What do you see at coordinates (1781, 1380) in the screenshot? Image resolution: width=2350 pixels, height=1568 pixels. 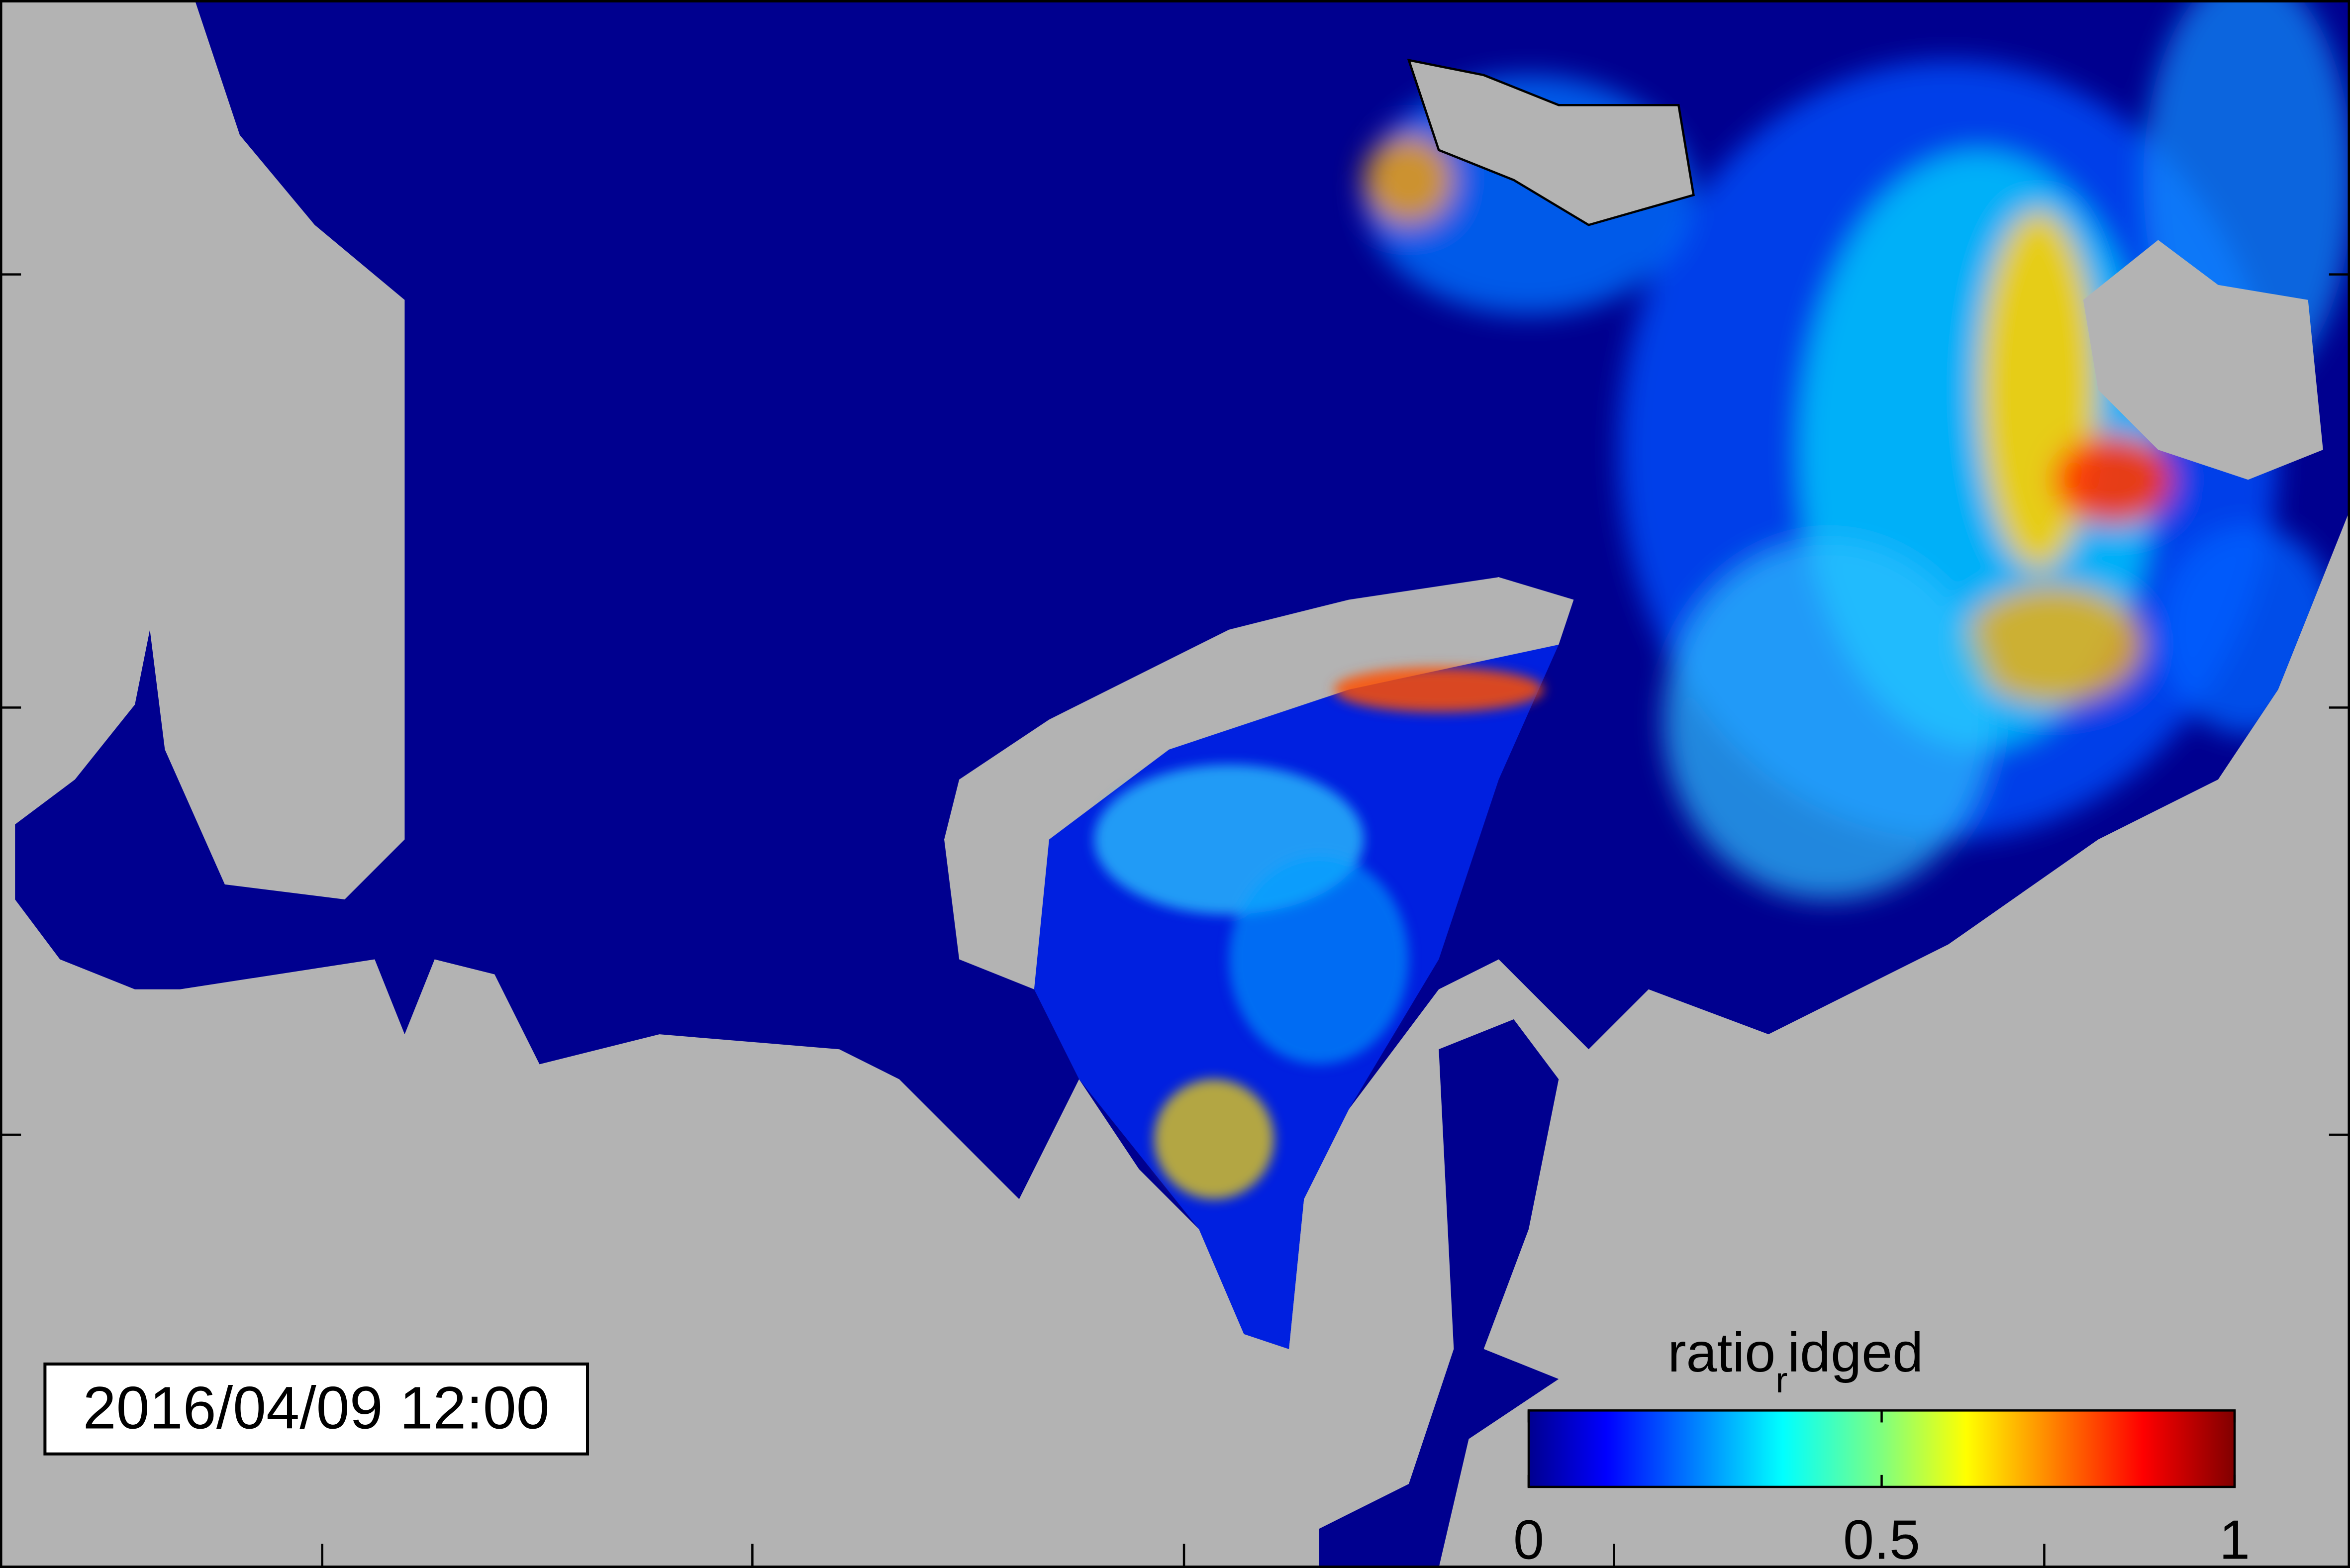 I see `colorbar-label-subscript: r` at bounding box center [1781, 1380].